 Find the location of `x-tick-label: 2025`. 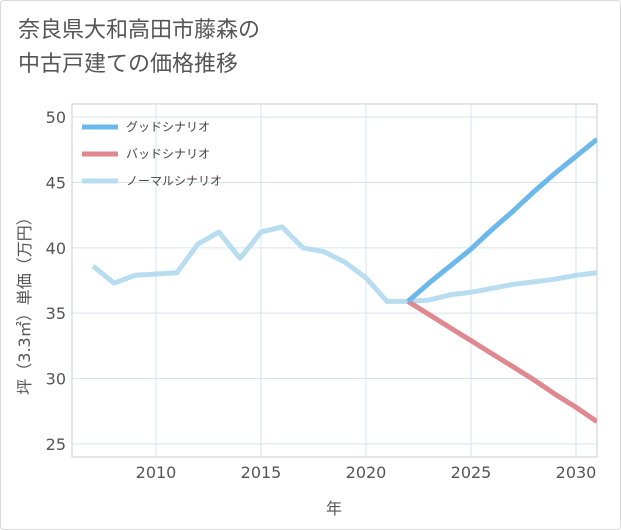

x-tick-label: 2025 is located at coordinates (471, 472).